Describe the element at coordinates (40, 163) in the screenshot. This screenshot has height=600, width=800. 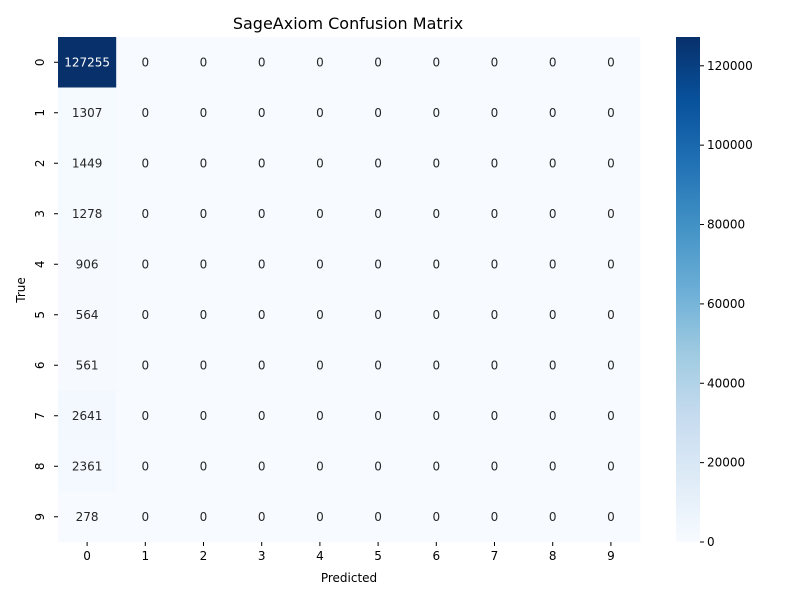
I see `y-tick-label: 2` at that location.